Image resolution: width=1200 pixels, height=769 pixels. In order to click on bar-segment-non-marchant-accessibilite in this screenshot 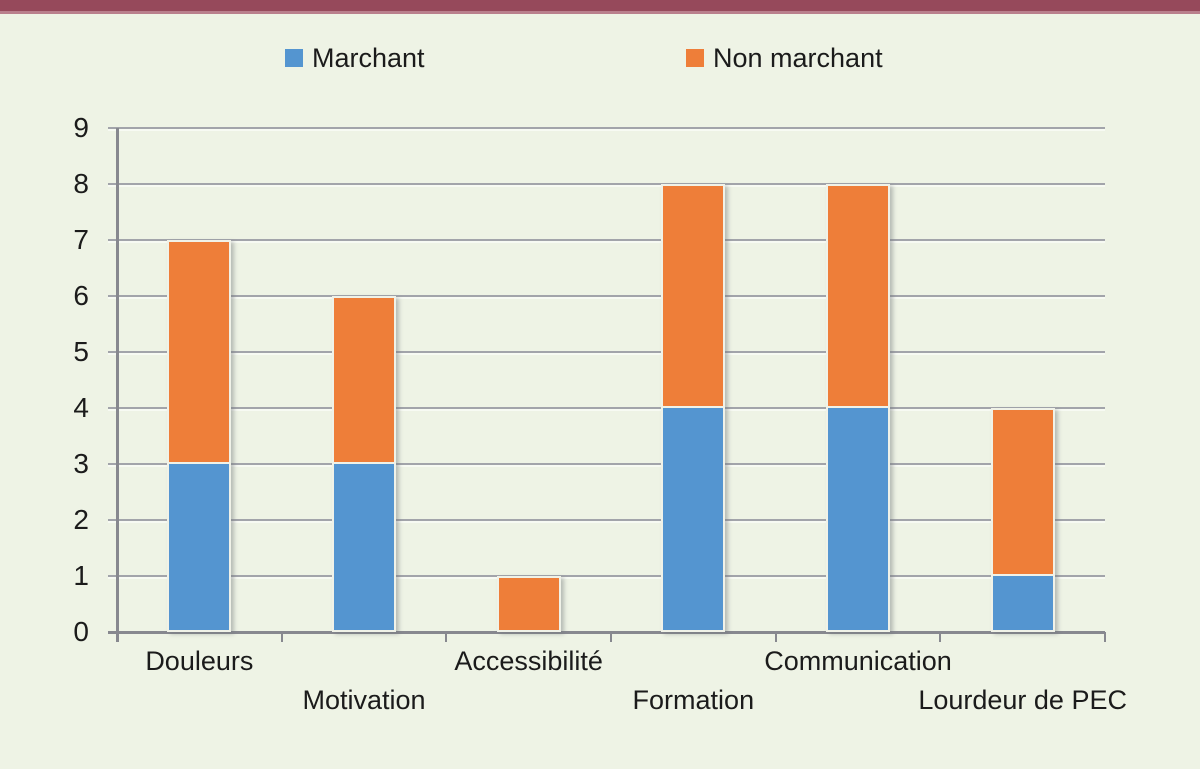, I will do `click(528, 604)`.